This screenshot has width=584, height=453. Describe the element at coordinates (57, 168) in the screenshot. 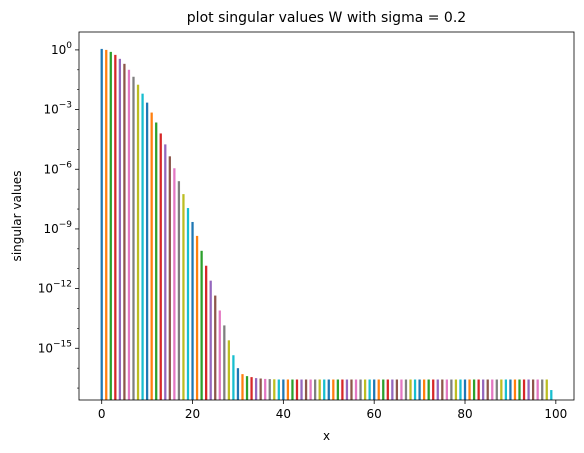

I see `y-tick-label: 10⁻⁶` at that location.